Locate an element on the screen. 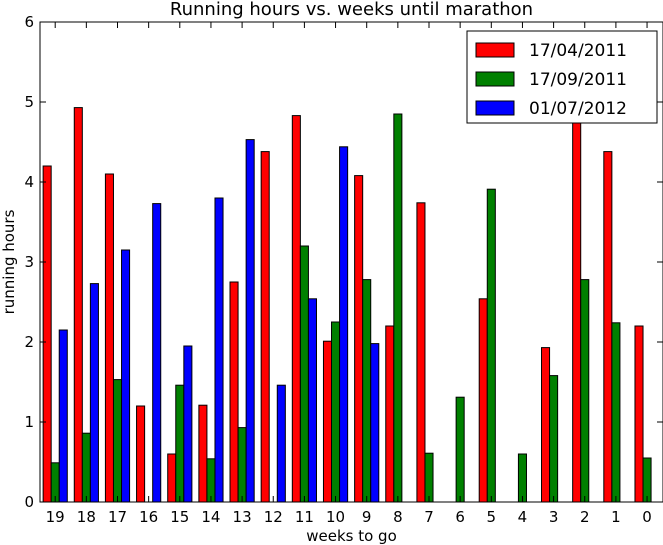  x-tick-label: 15 is located at coordinates (179, 517).